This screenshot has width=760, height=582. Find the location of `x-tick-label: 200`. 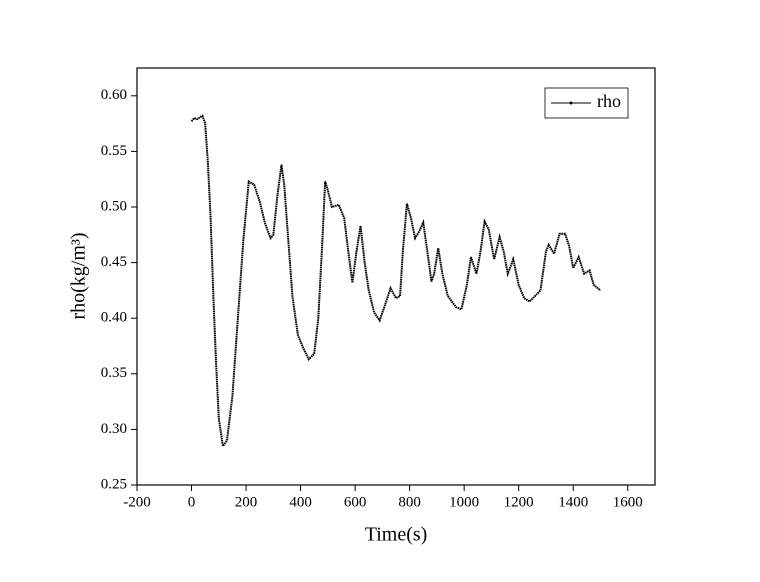

x-tick-label: 200 is located at coordinates (246, 502).